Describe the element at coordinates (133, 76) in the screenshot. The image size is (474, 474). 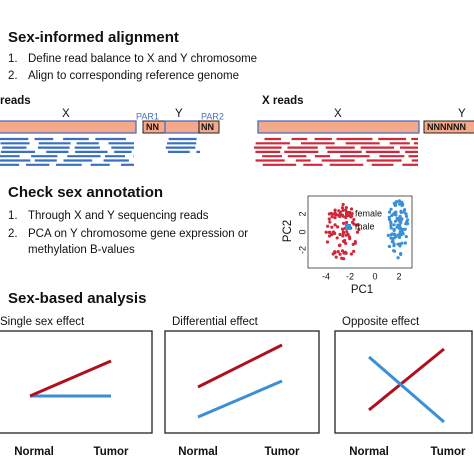
I see `item-text: Align to corresponding reference genome` at that location.